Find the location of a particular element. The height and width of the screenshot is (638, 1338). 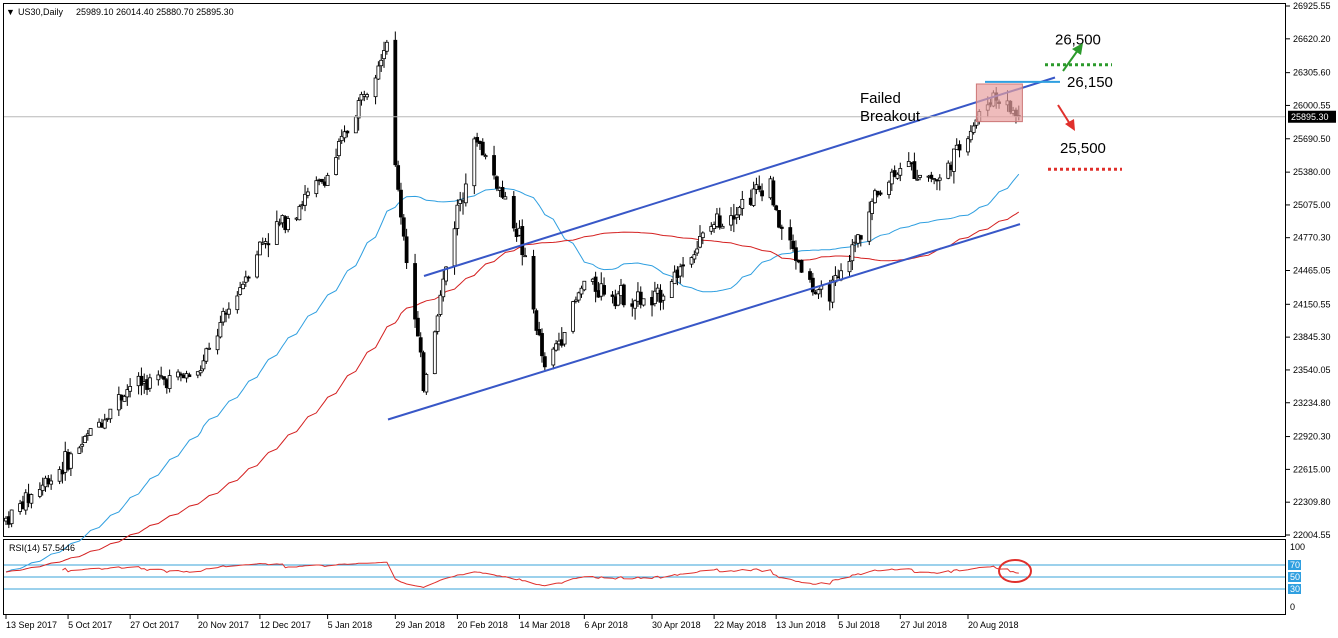

collapse-triangle-icon: ▼ is located at coordinates (10, 12).